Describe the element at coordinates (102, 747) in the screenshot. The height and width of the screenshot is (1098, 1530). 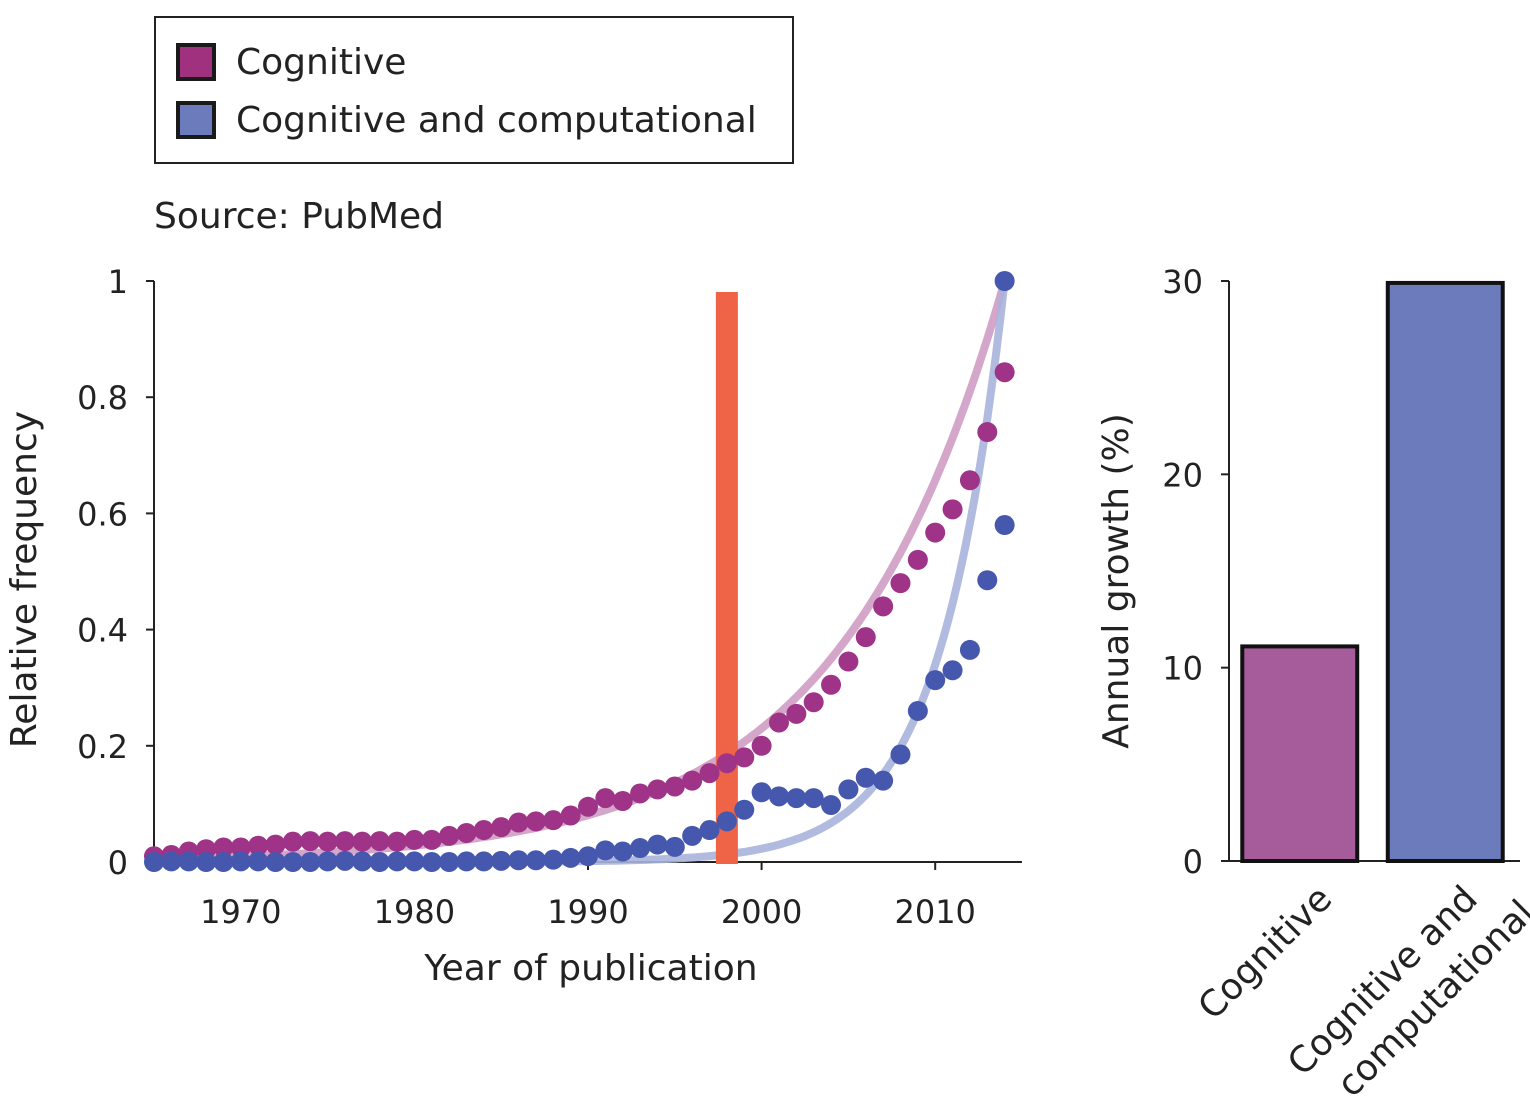
I see `y-tick-label: 0.2` at that location.